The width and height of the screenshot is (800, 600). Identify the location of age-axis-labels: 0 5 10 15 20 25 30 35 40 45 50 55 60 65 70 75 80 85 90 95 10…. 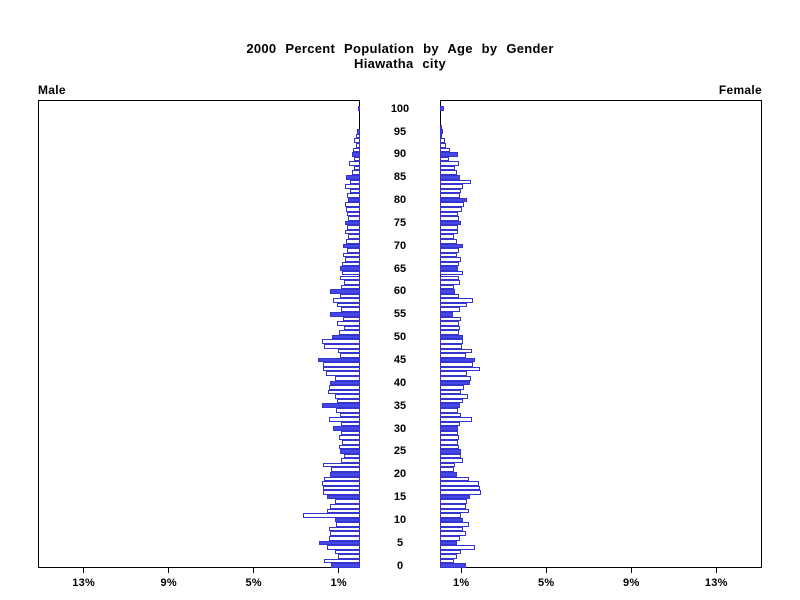
(400, 336).